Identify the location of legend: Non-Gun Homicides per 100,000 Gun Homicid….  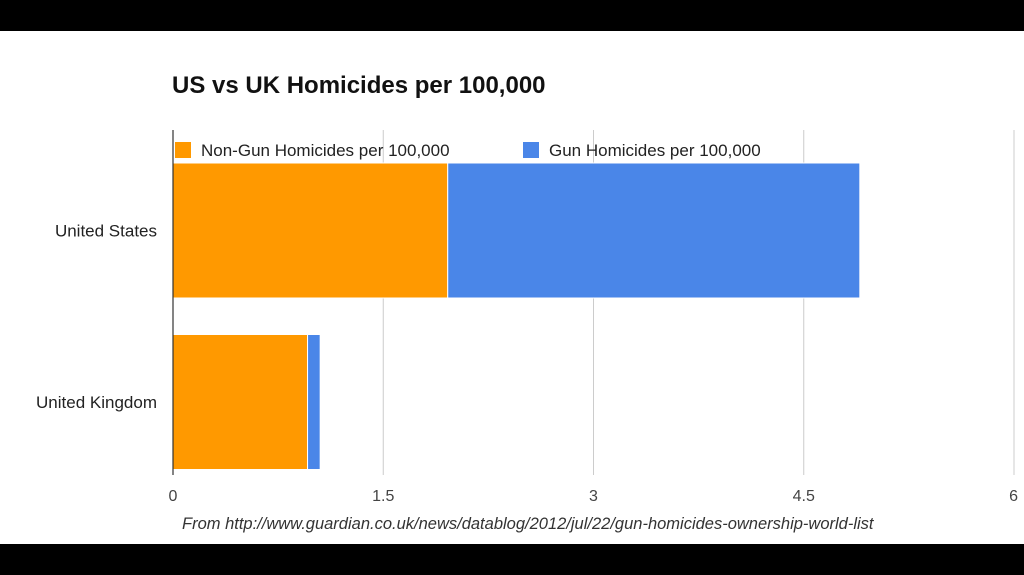
(468, 150).